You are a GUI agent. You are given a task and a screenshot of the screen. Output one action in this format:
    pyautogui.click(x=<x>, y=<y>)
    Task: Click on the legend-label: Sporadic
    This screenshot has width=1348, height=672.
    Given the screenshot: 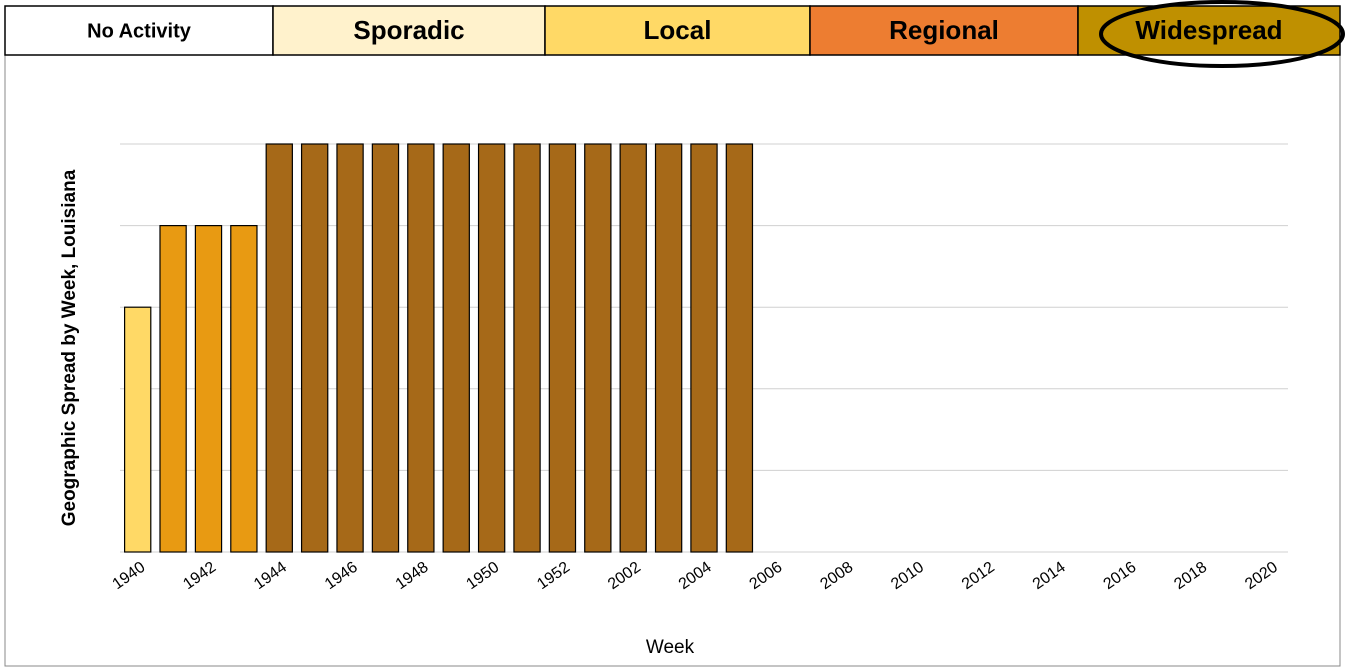 What is the action you would take?
    pyautogui.click(x=408, y=30)
    